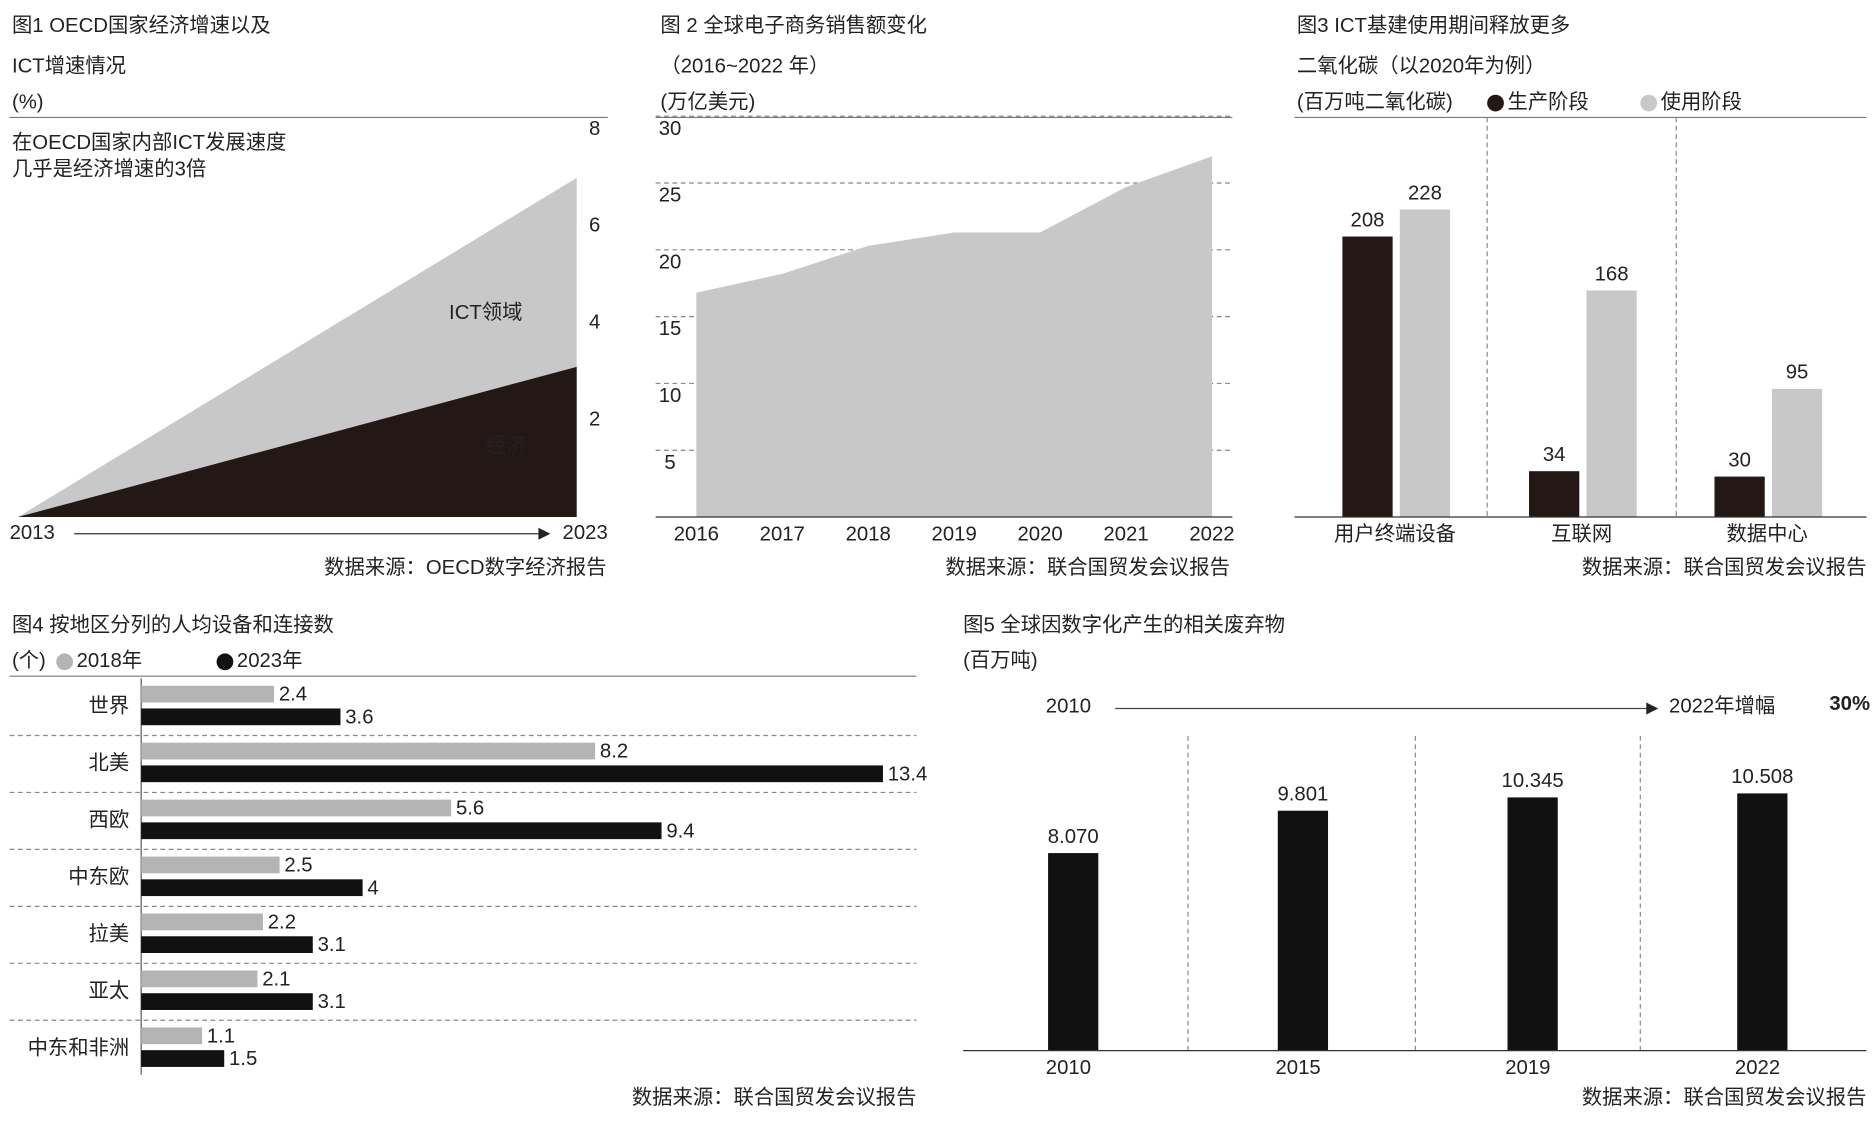 The image size is (1876, 1125). Describe the element at coordinates (1548, 101) in the screenshot. I see `legend-label: 生产阶段` at that location.